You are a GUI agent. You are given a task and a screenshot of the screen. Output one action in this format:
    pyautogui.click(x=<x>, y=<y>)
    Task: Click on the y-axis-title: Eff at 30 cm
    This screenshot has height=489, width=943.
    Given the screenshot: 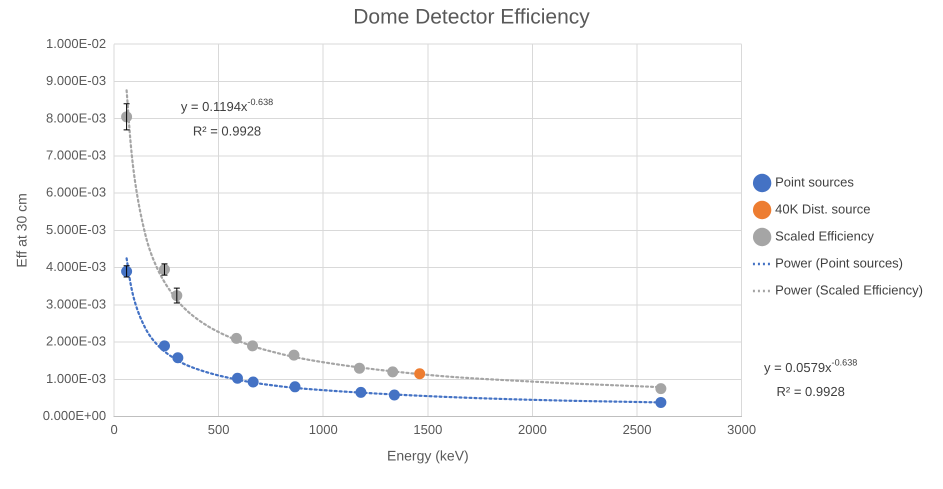 What is the action you would take?
    pyautogui.click(x=21, y=230)
    